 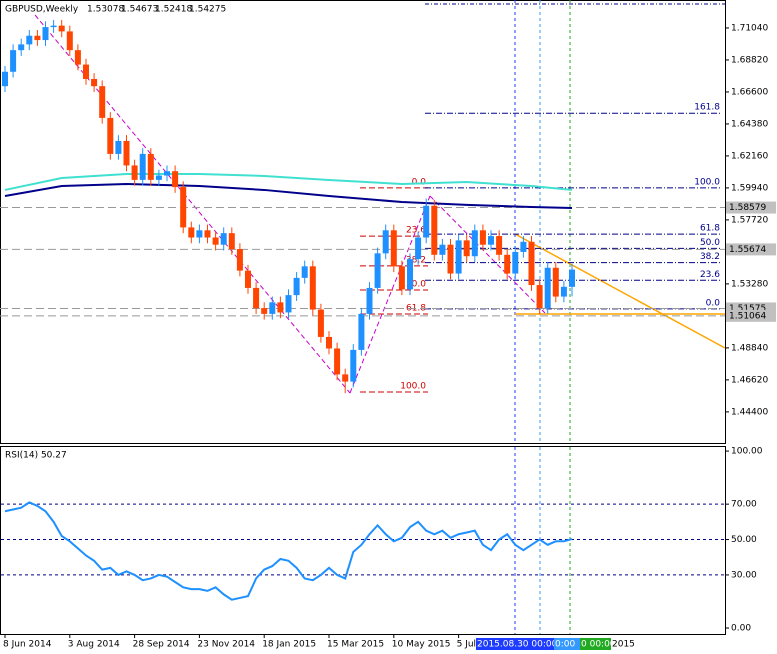 I want to click on y-tick-label: 1.71040, so click(x=749, y=28).